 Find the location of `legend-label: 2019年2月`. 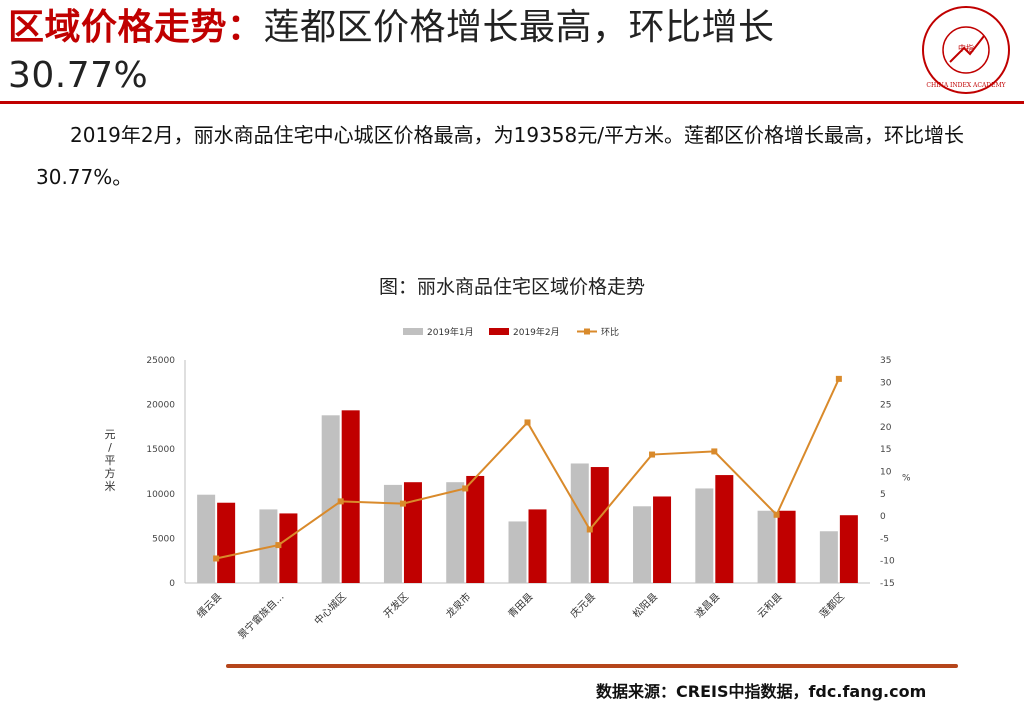

legend-label: 2019年2月 is located at coordinates (536, 332).